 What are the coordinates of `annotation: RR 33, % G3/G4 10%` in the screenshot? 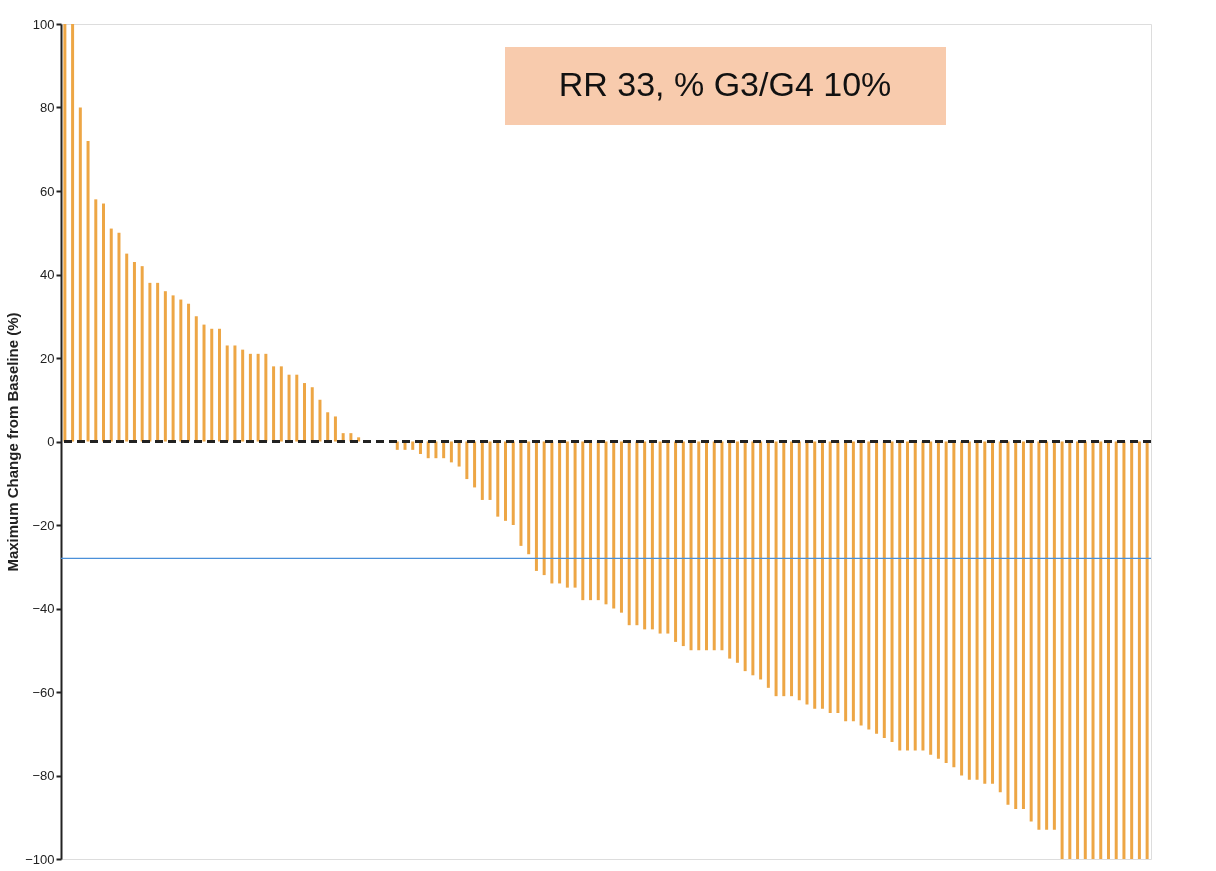 It's located at (725, 84).